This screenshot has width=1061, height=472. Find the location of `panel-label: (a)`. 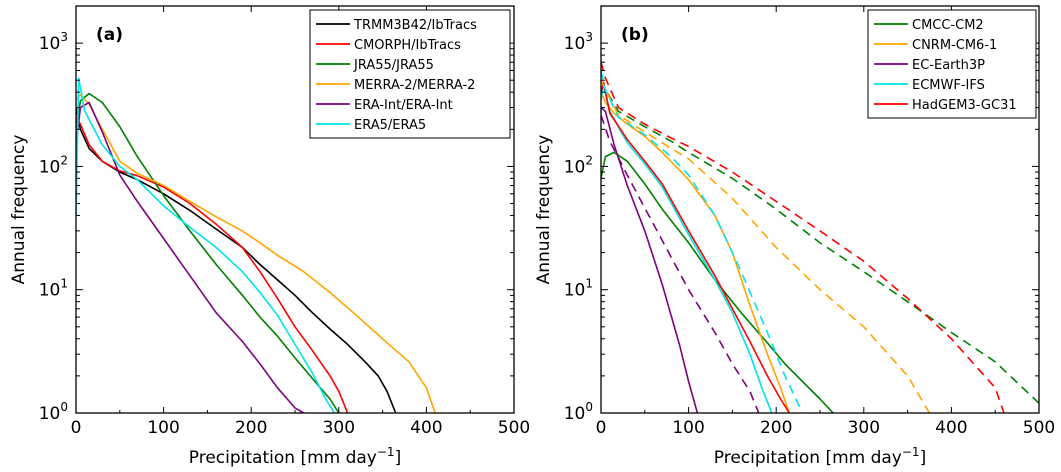

panel-label: (a) is located at coordinates (109, 35).